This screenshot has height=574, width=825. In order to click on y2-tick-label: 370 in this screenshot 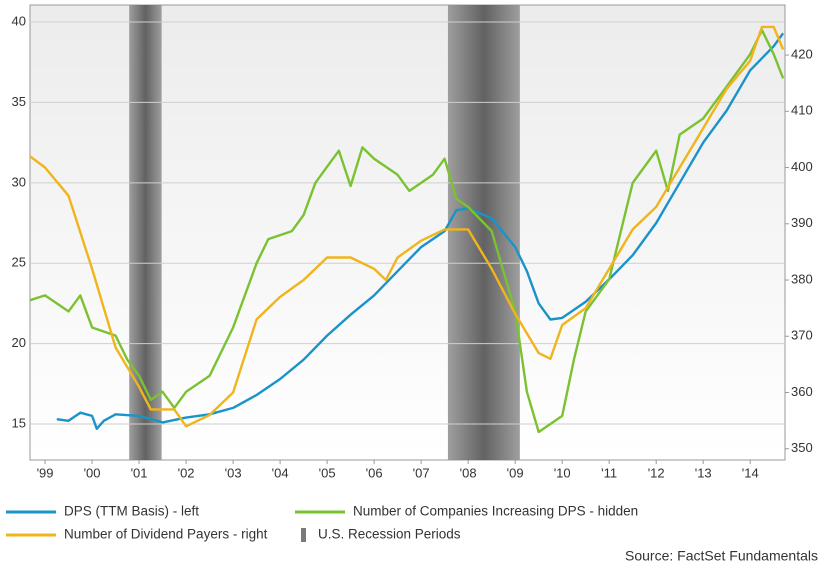, I will do `click(802, 335)`.